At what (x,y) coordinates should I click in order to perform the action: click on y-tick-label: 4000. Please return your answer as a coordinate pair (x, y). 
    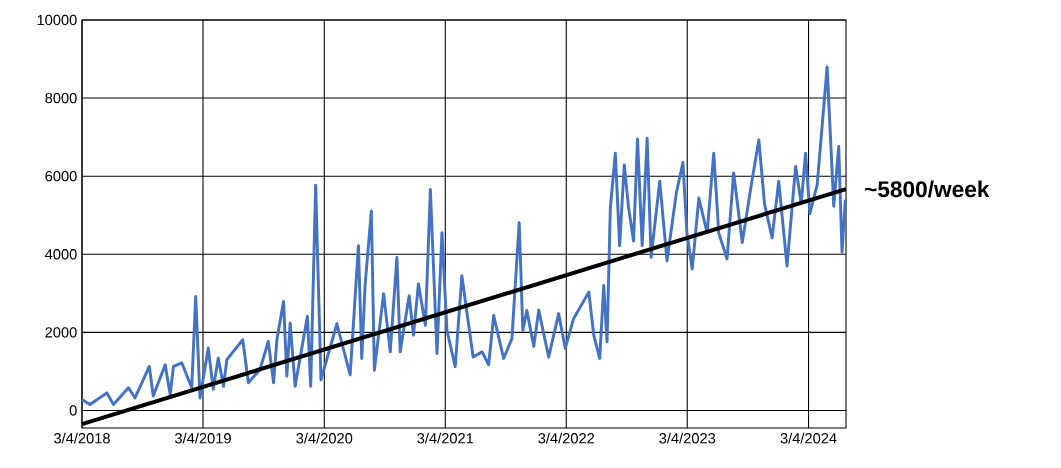
    Looking at the image, I should click on (61, 254).